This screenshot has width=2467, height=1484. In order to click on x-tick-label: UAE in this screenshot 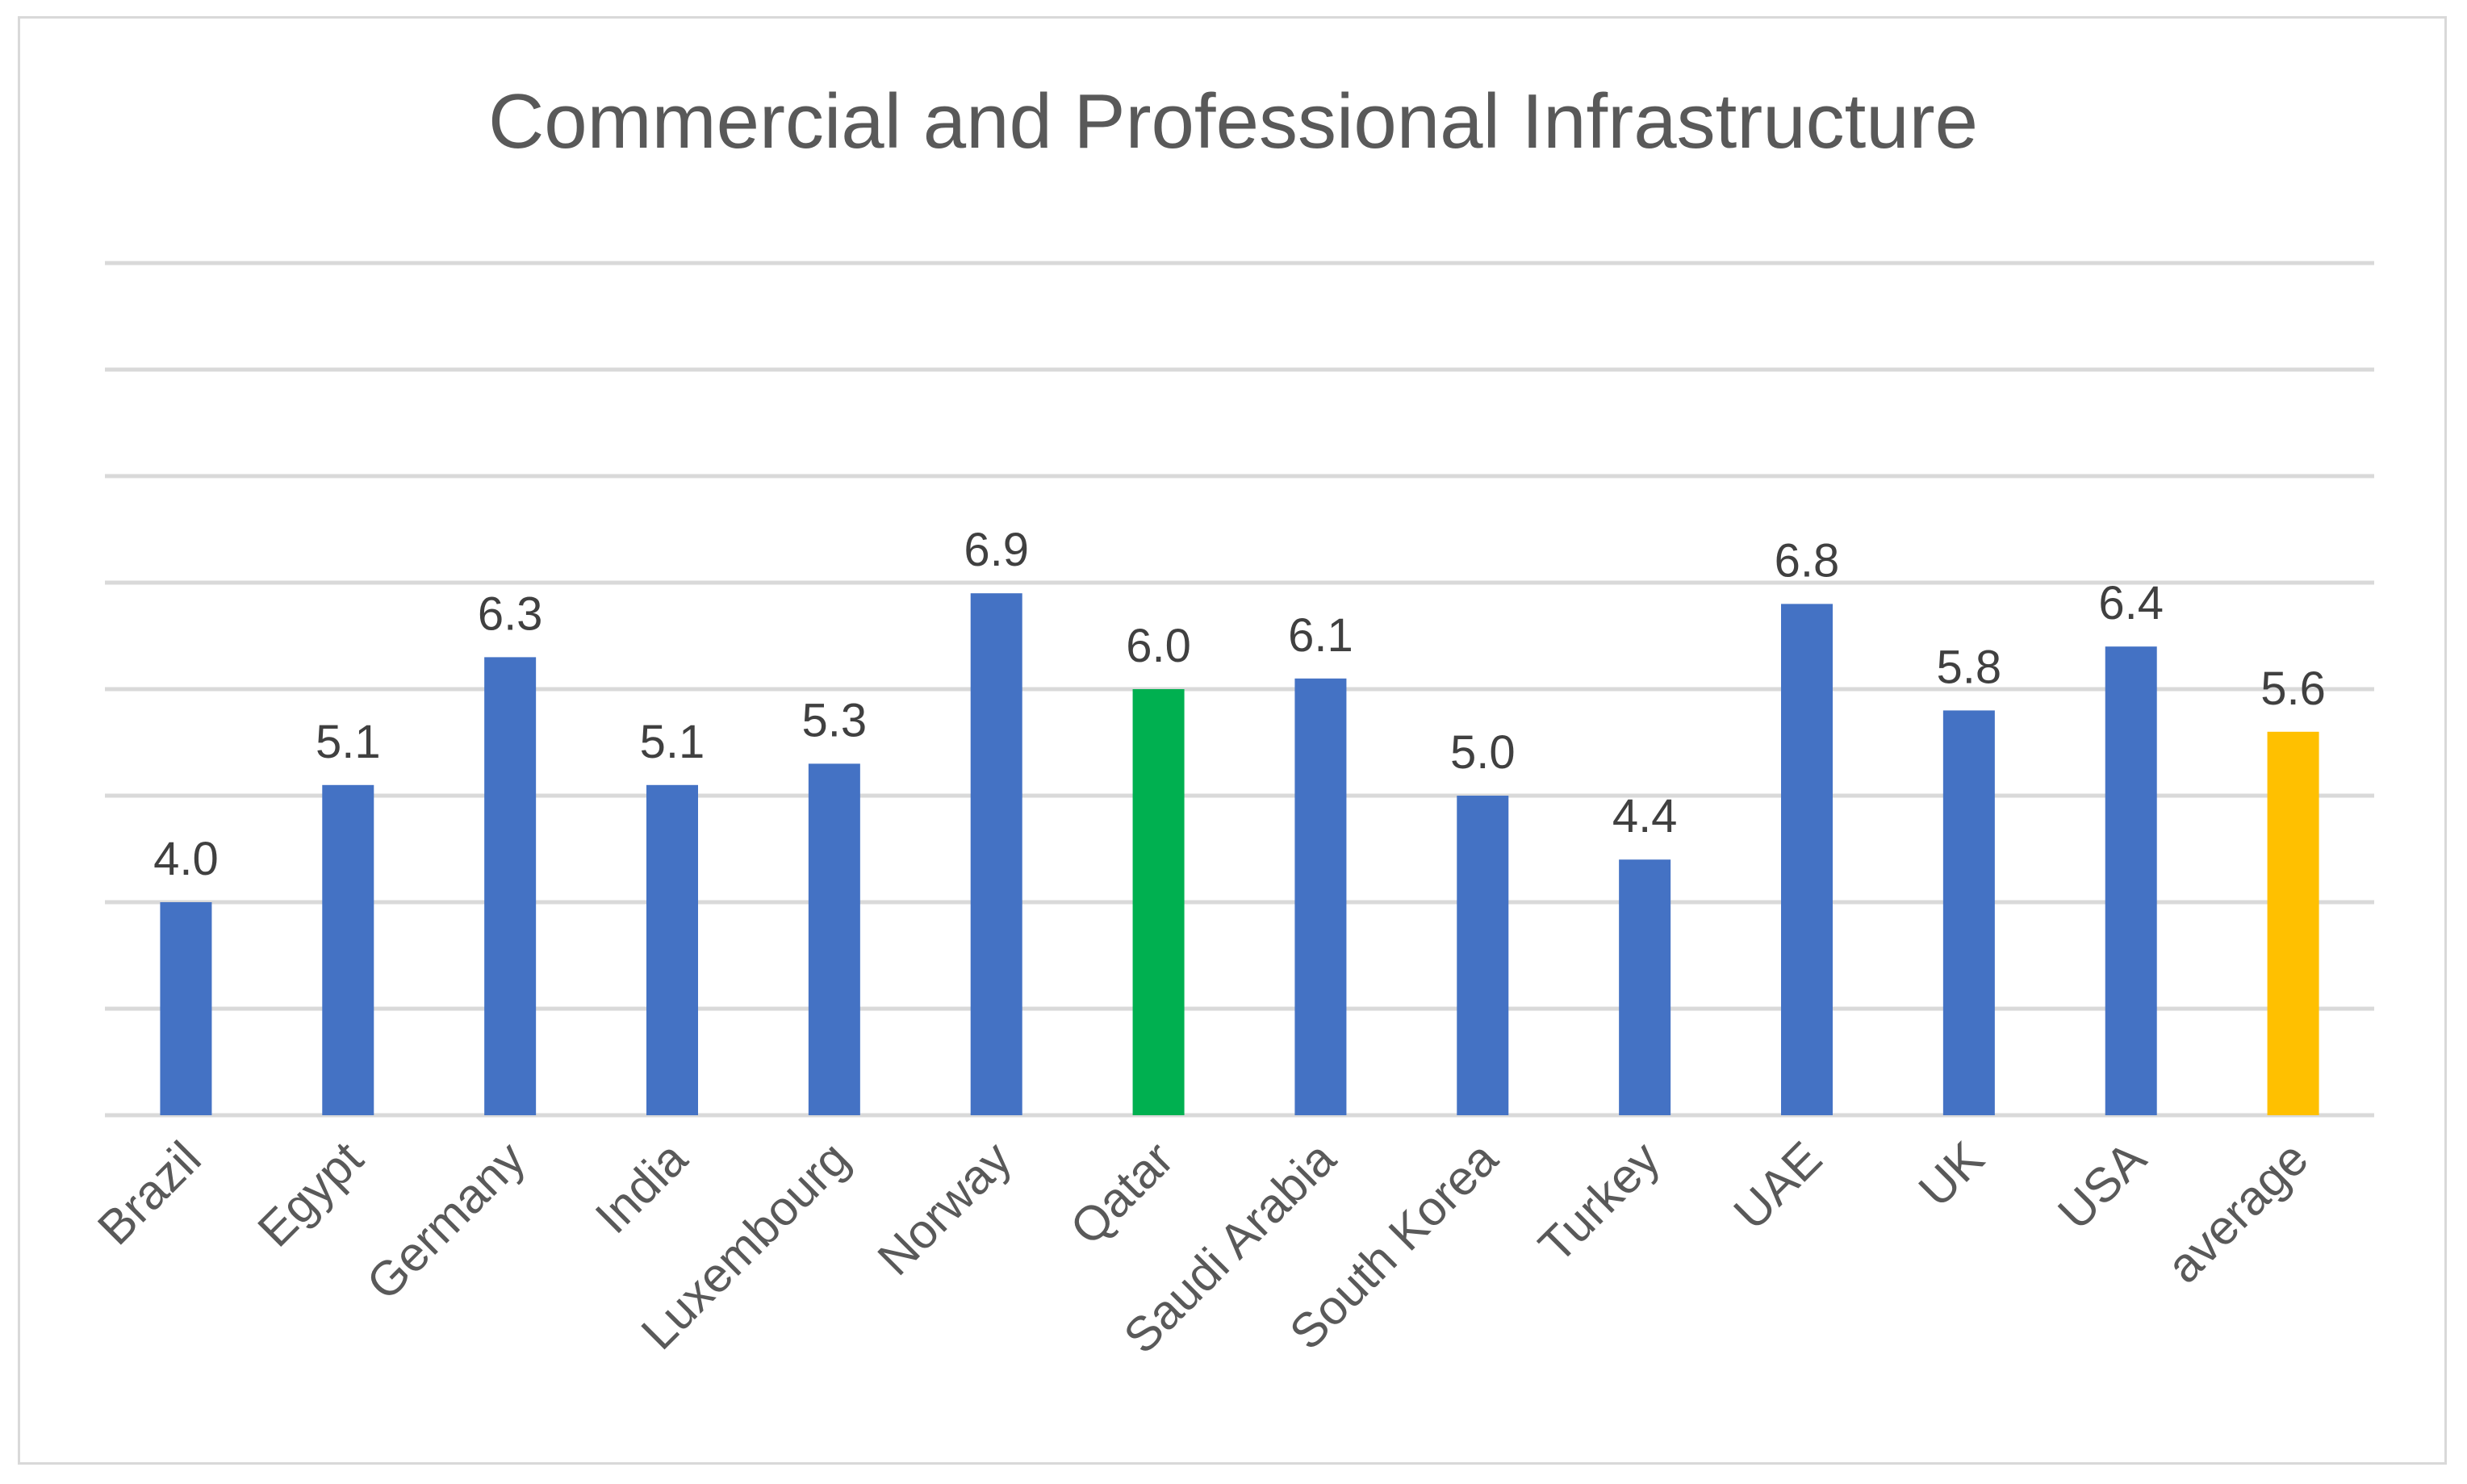, I will do `click(1778, 1185)`.